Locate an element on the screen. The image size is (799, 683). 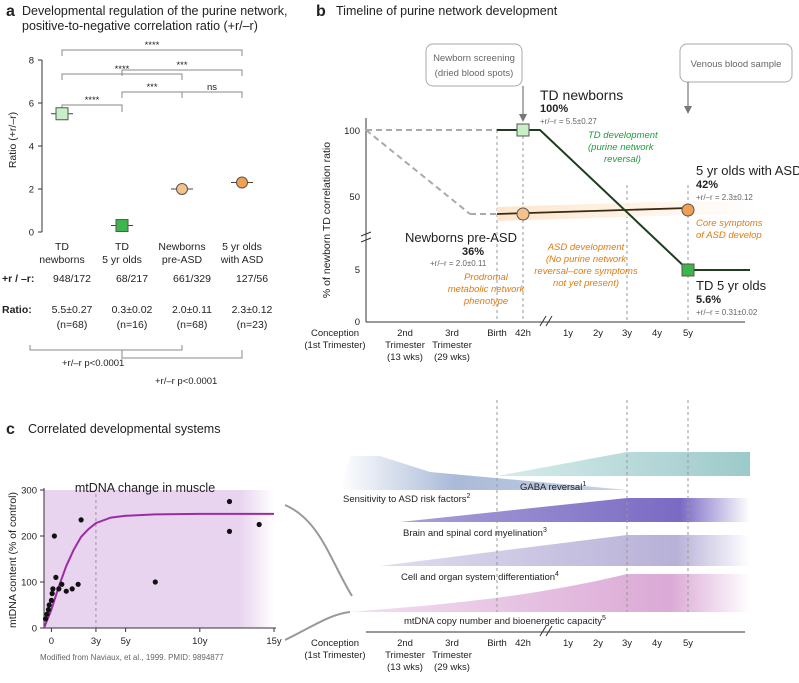
mtdna-chart-title: mtDNA change in muscle is located at coordinates (145, 488).